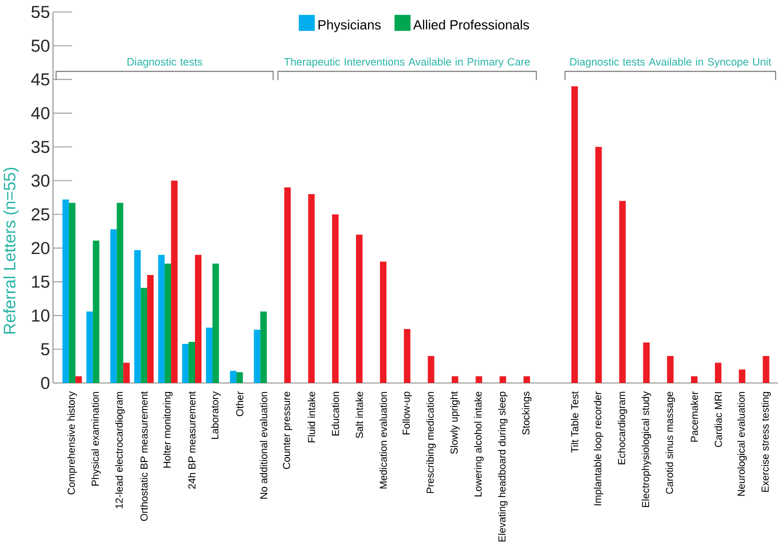 The image size is (782, 542). I want to click on x-tick-label: 12-lead electrocardiogram, so click(120, 450).